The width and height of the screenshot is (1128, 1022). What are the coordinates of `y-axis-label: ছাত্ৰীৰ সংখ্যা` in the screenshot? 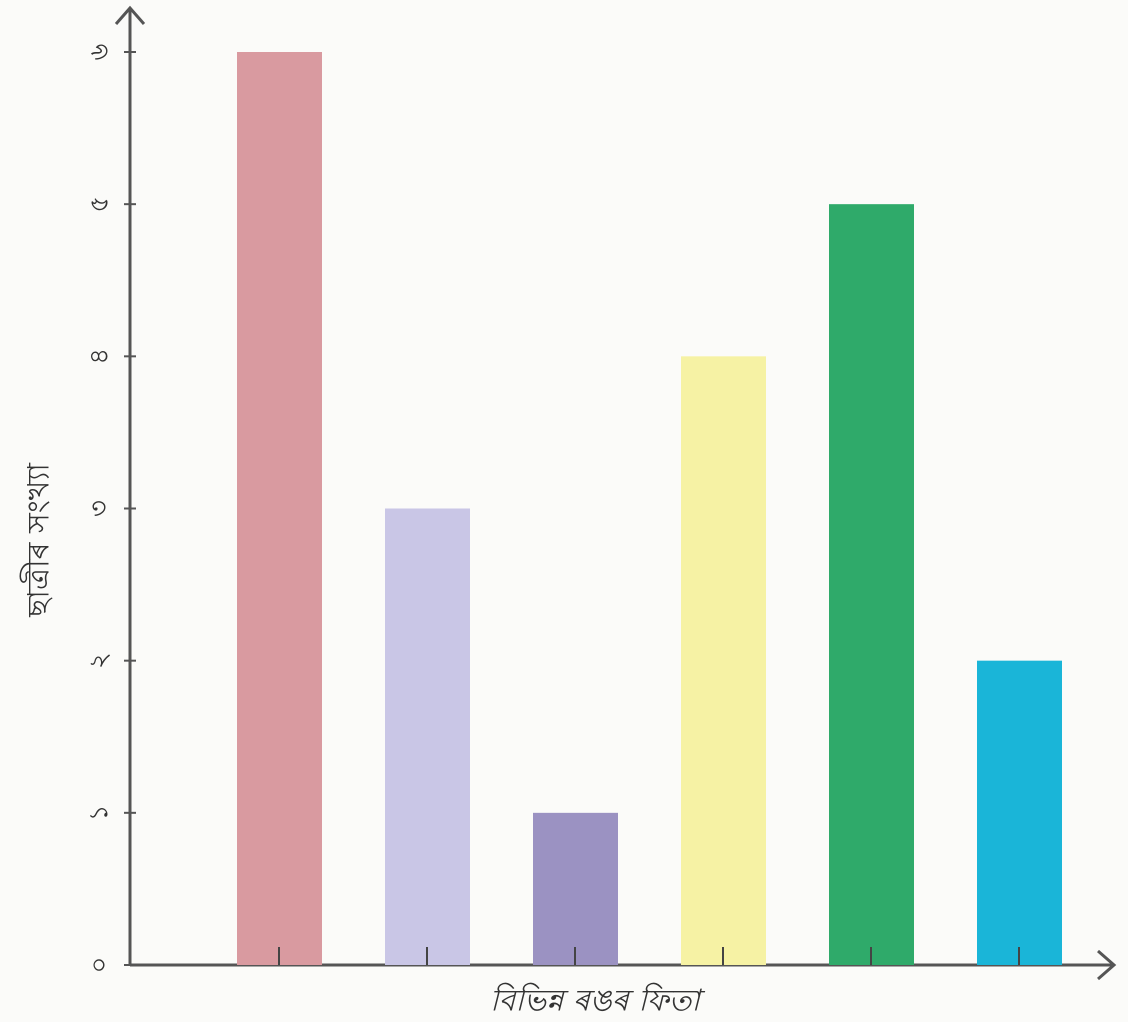 It's located at (38, 540).